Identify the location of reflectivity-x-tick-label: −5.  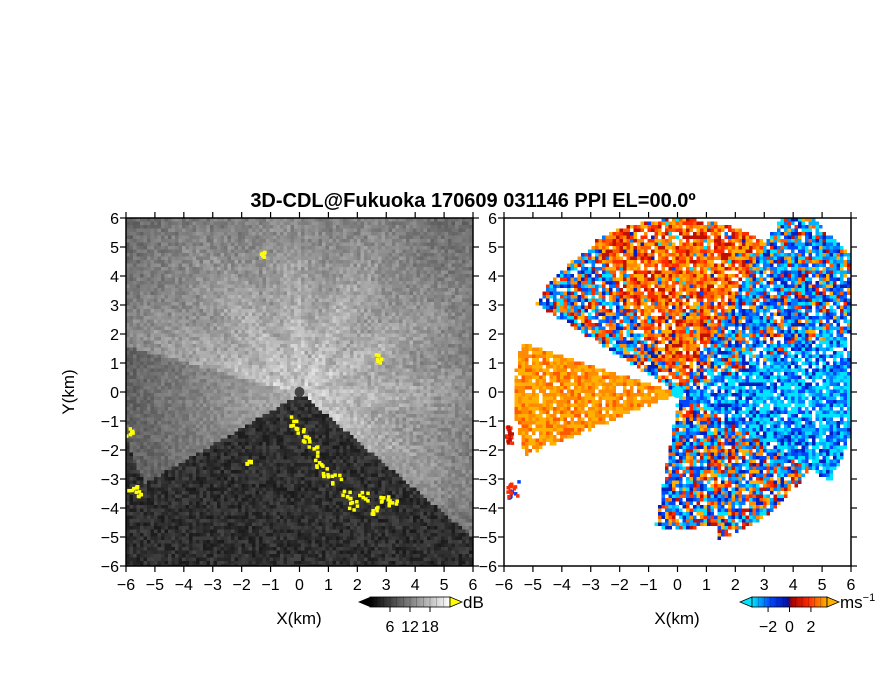
(155, 585).